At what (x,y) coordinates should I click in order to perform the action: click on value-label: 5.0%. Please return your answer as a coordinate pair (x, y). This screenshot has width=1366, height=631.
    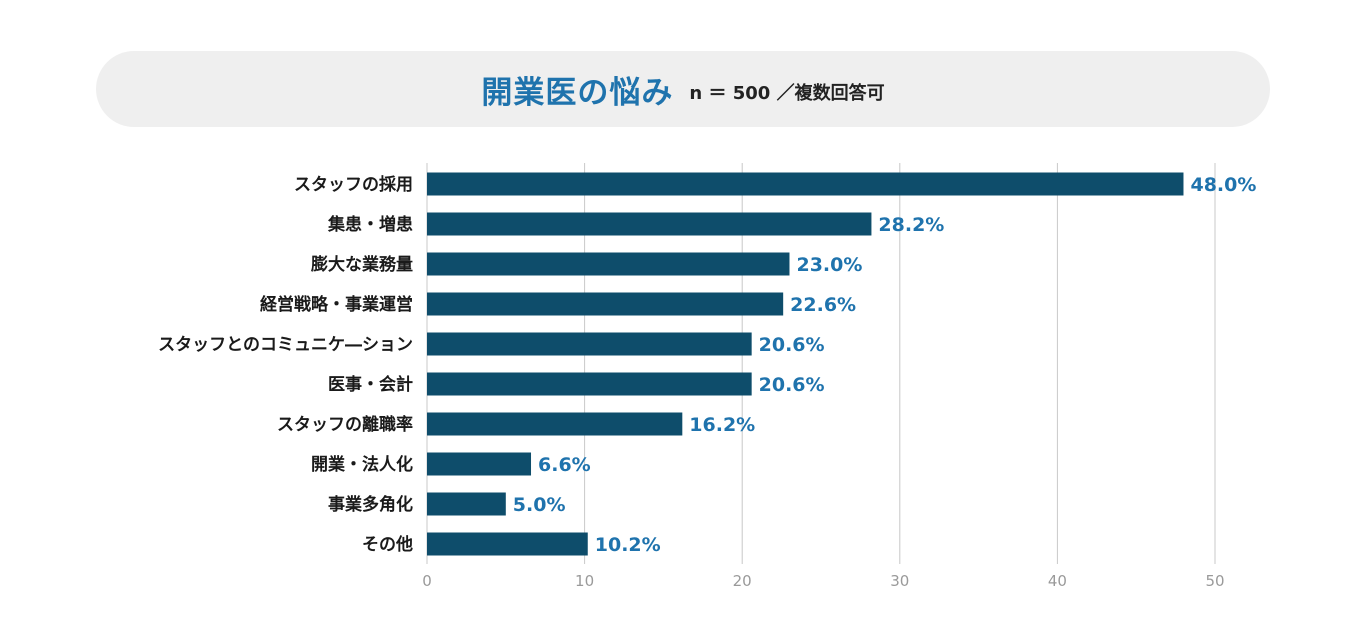
    Looking at the image, I should click on (539, 505).